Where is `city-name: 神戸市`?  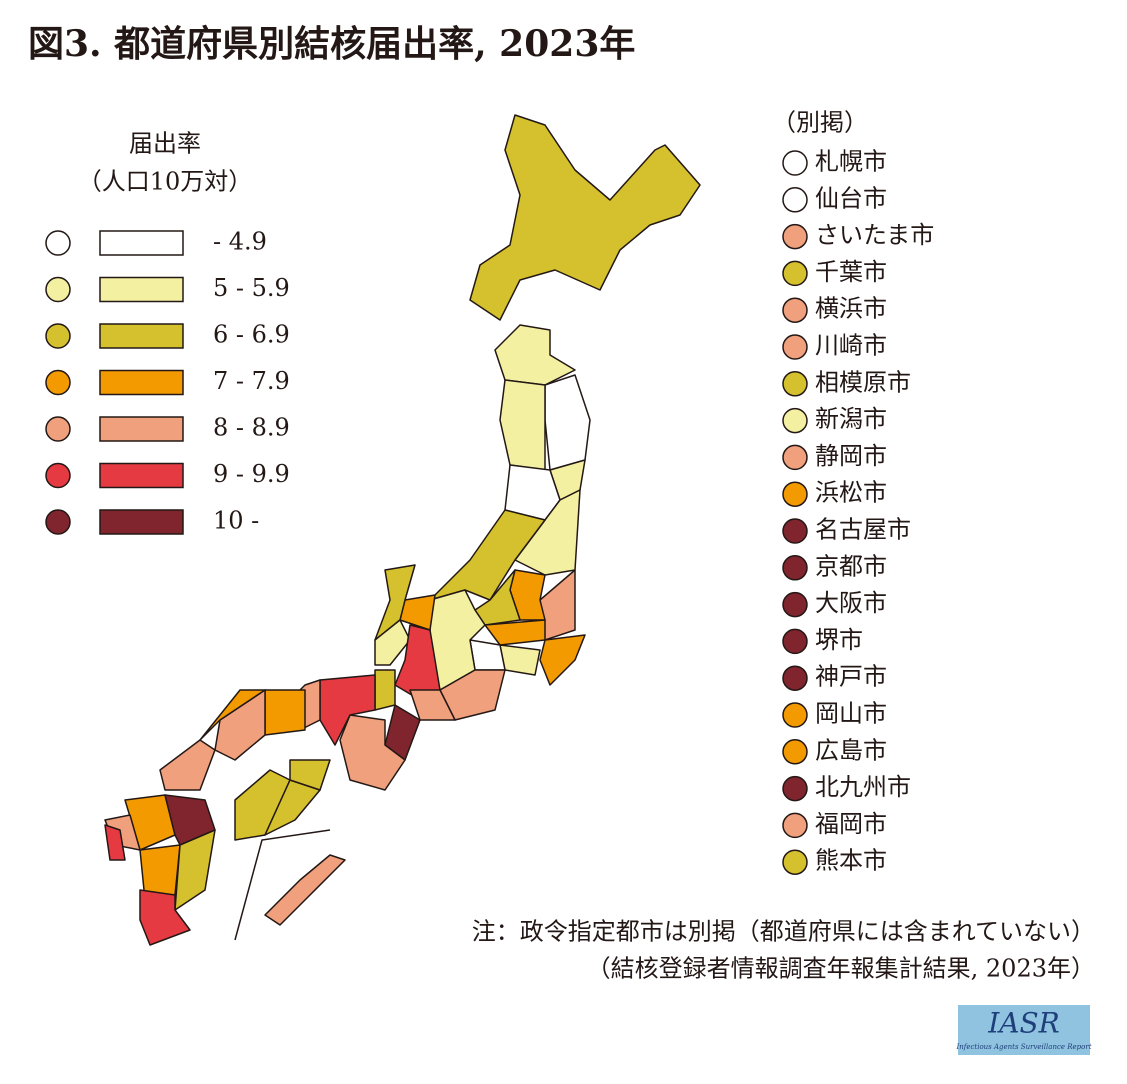 city-name: 神戸市 is located at coordinates (851, 677).